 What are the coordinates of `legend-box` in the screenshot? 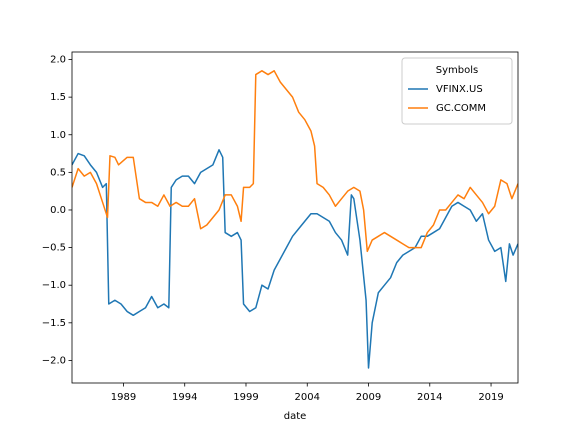 It's located at (457, 91).